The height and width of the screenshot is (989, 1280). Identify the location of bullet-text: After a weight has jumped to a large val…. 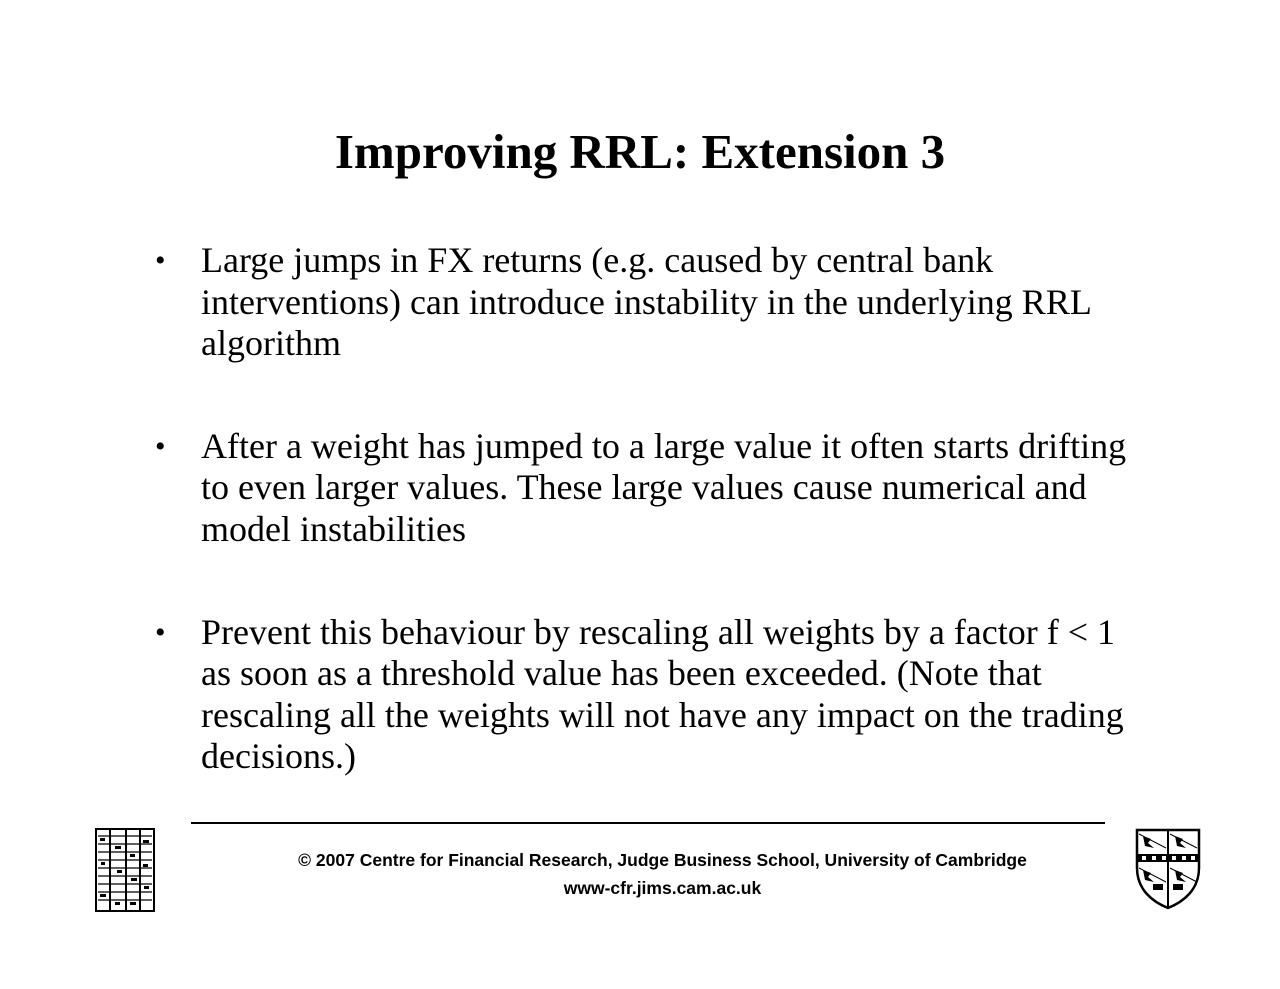
(664, 487).